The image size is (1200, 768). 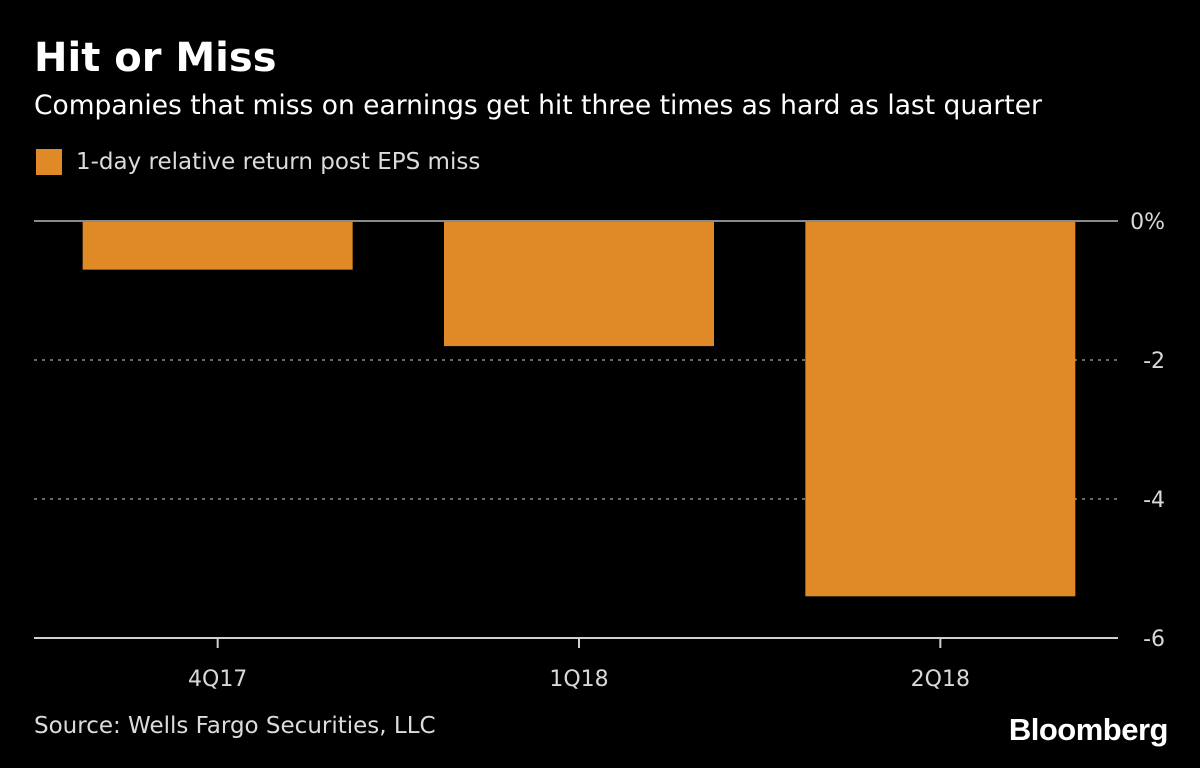 What do you see at coordinates (278, 162) in the screenshot?
I see `legend-label: 1-day relative return post EPS miss` at bounding box center [278, 162].